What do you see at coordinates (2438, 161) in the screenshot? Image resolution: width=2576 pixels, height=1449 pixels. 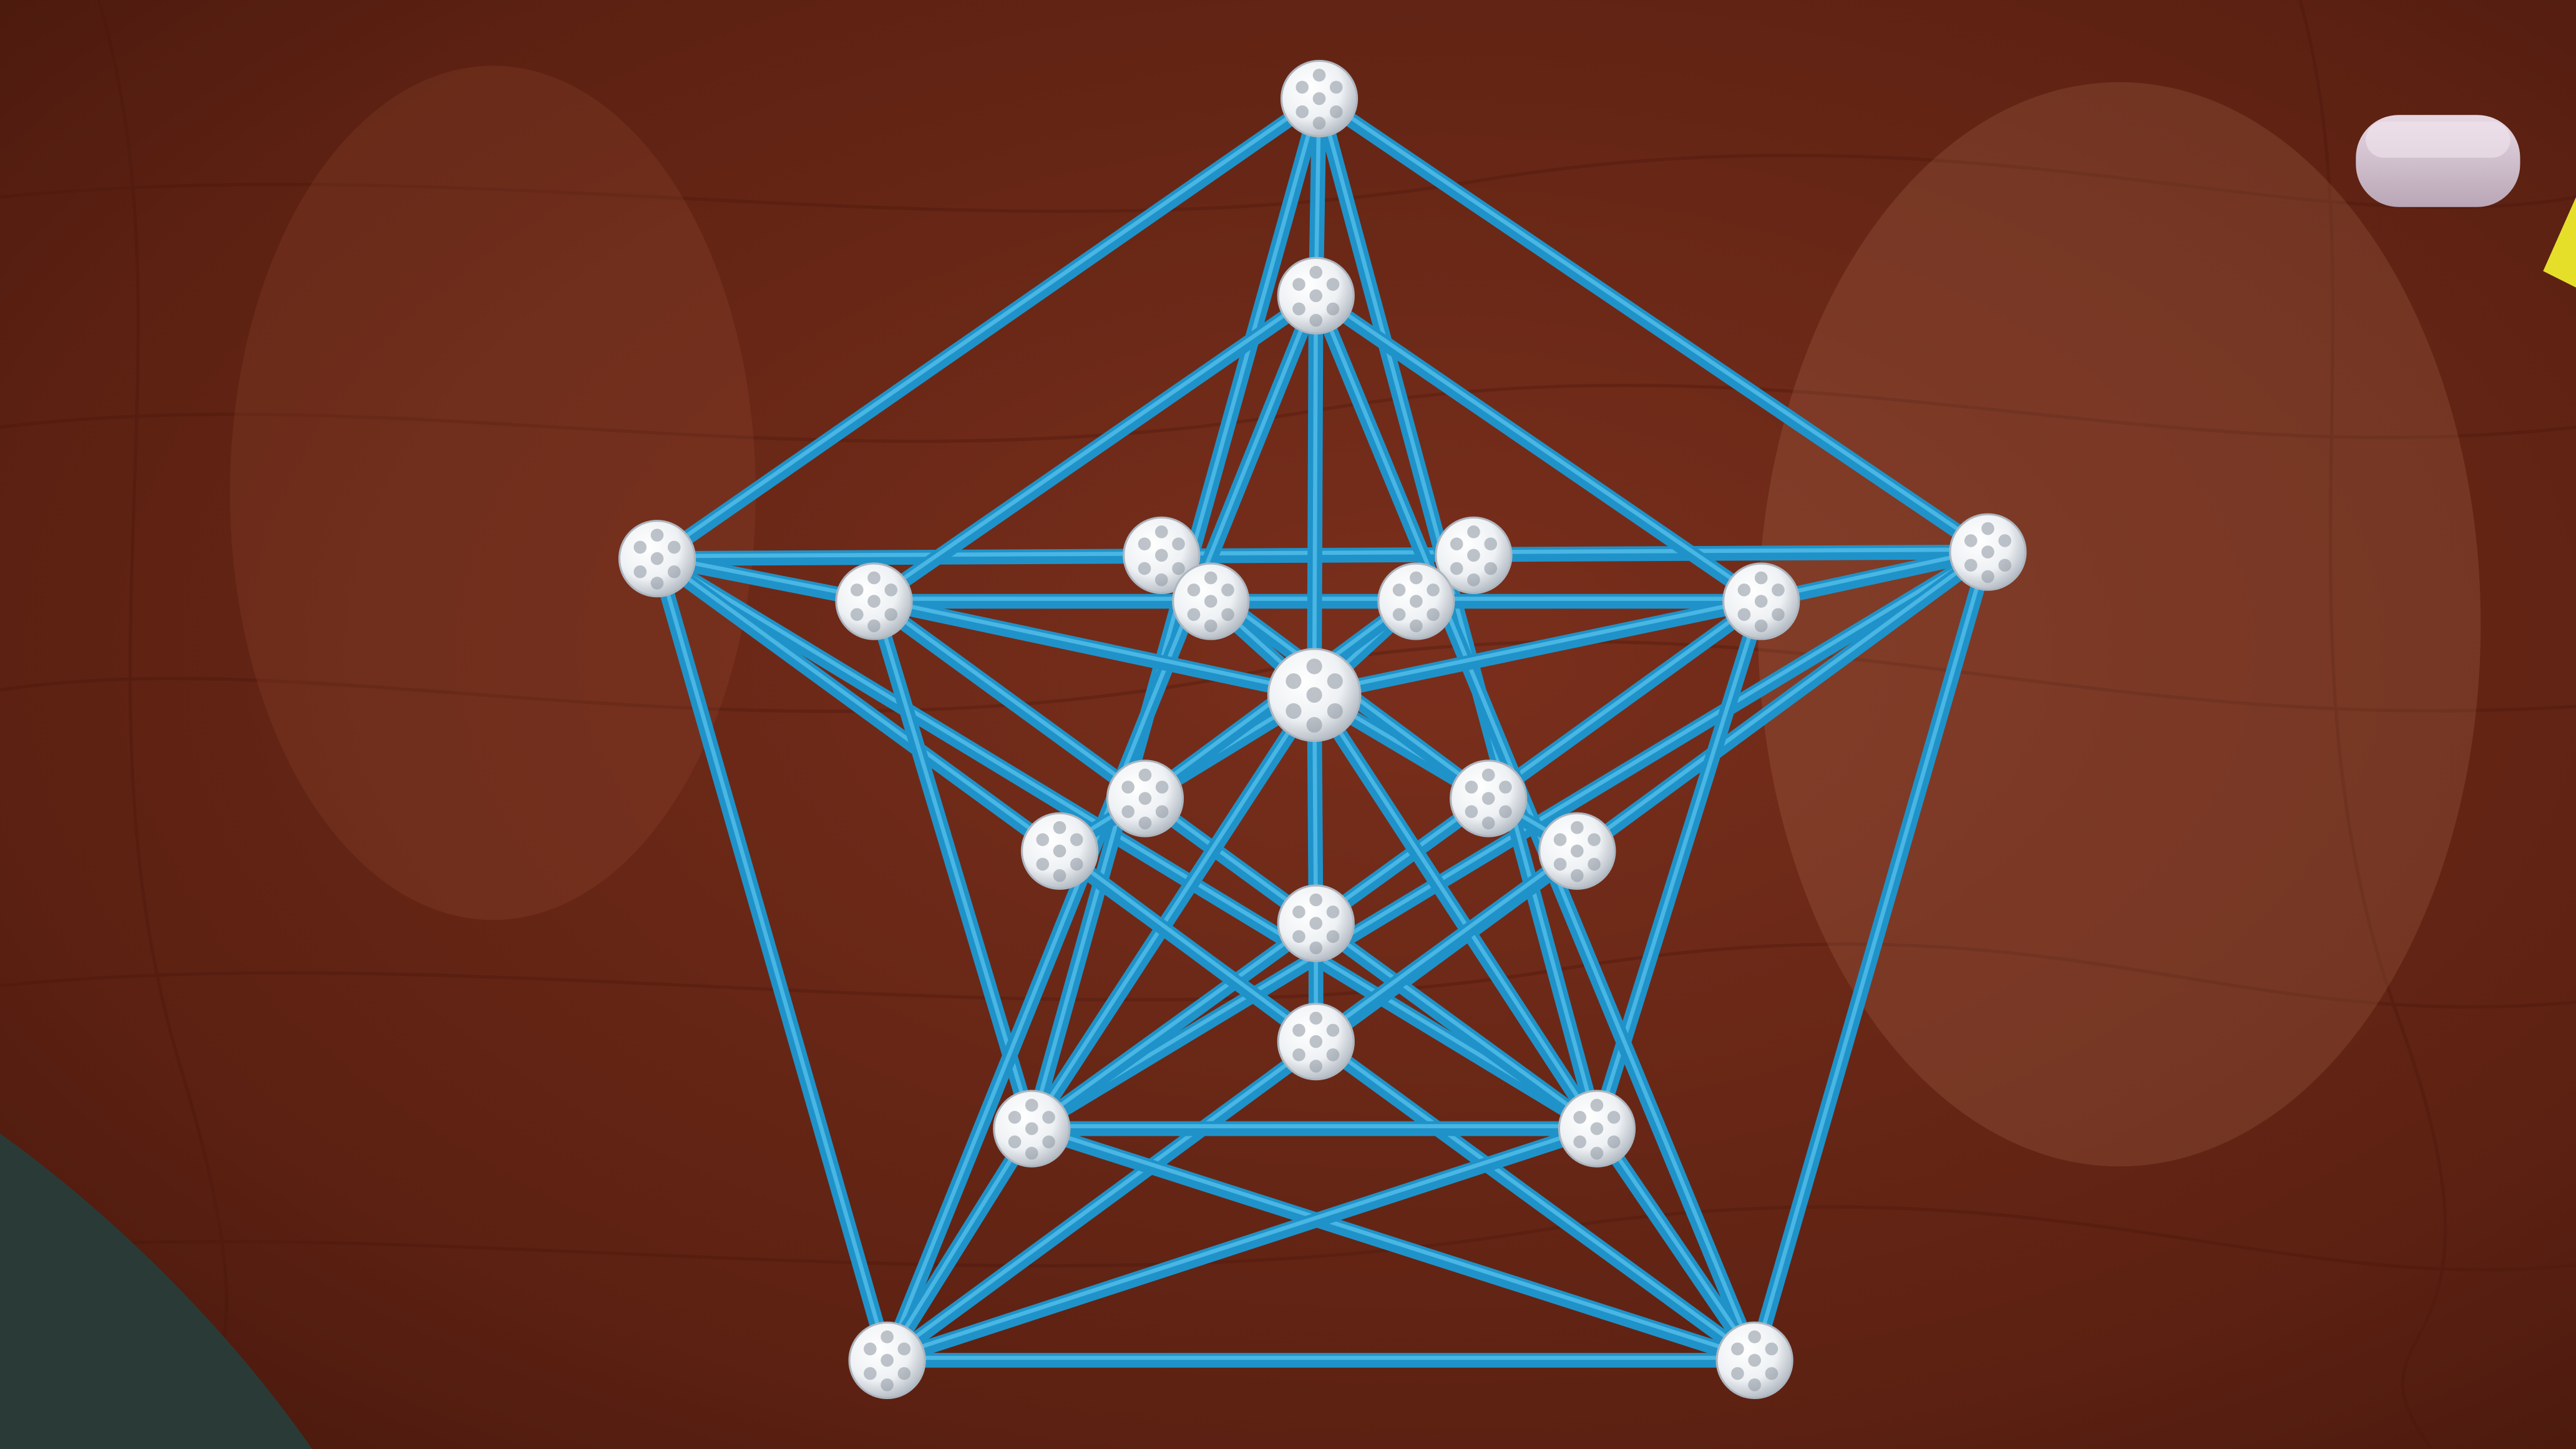 I see `eraser` at bounding box center [2438, 161].